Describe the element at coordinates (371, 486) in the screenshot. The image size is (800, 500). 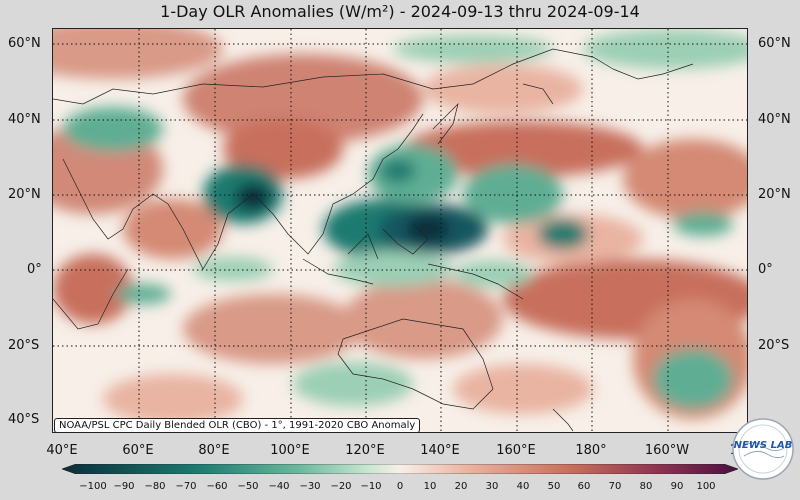
I see `colorbar-tick: −10` at that location.